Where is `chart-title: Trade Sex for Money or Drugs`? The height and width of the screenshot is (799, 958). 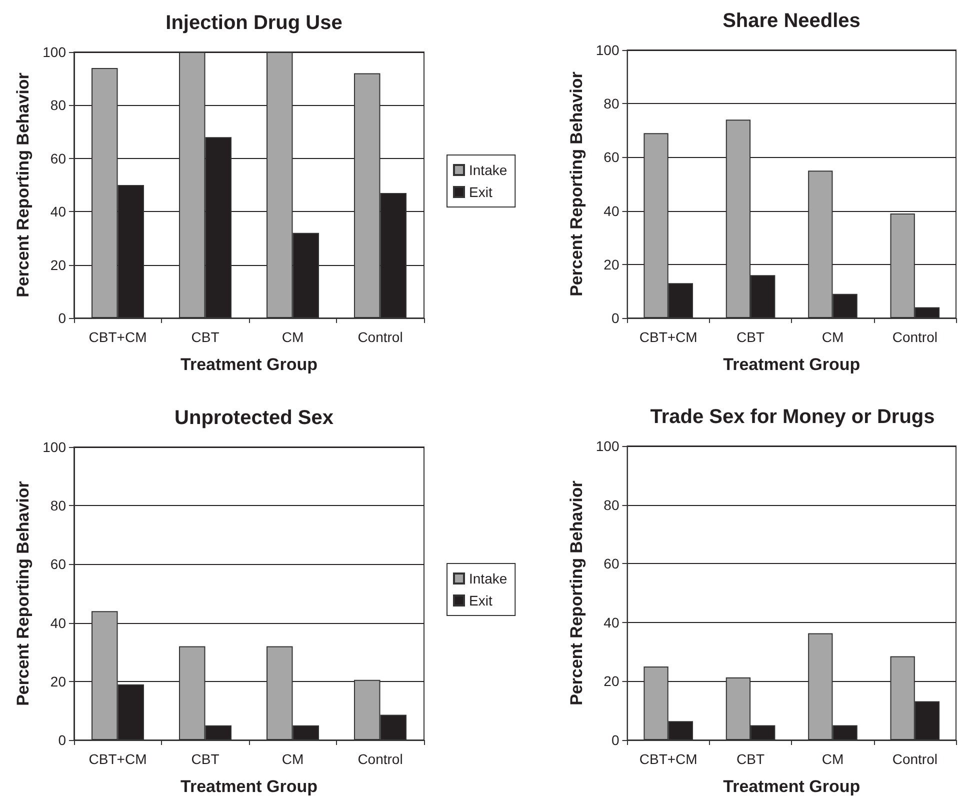 chart-title: Trade Sex for Money or Drugs is located at coordinates (792, 417).